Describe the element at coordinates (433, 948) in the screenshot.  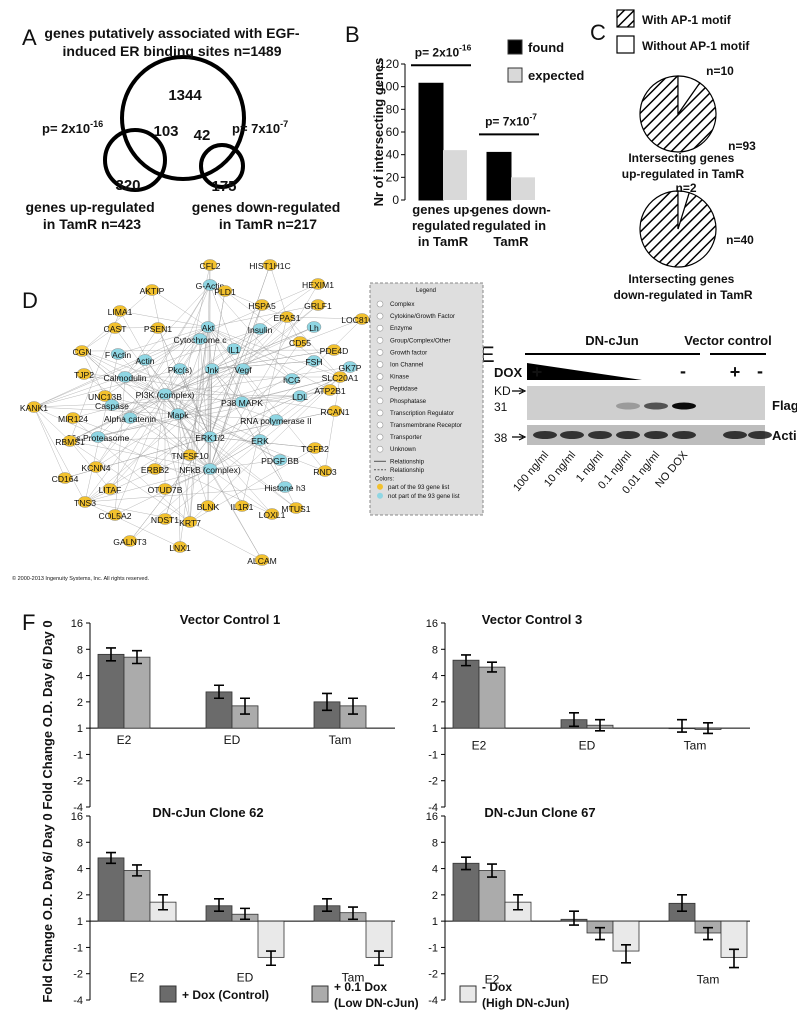
I see `y-tick-label: -1` at that location.